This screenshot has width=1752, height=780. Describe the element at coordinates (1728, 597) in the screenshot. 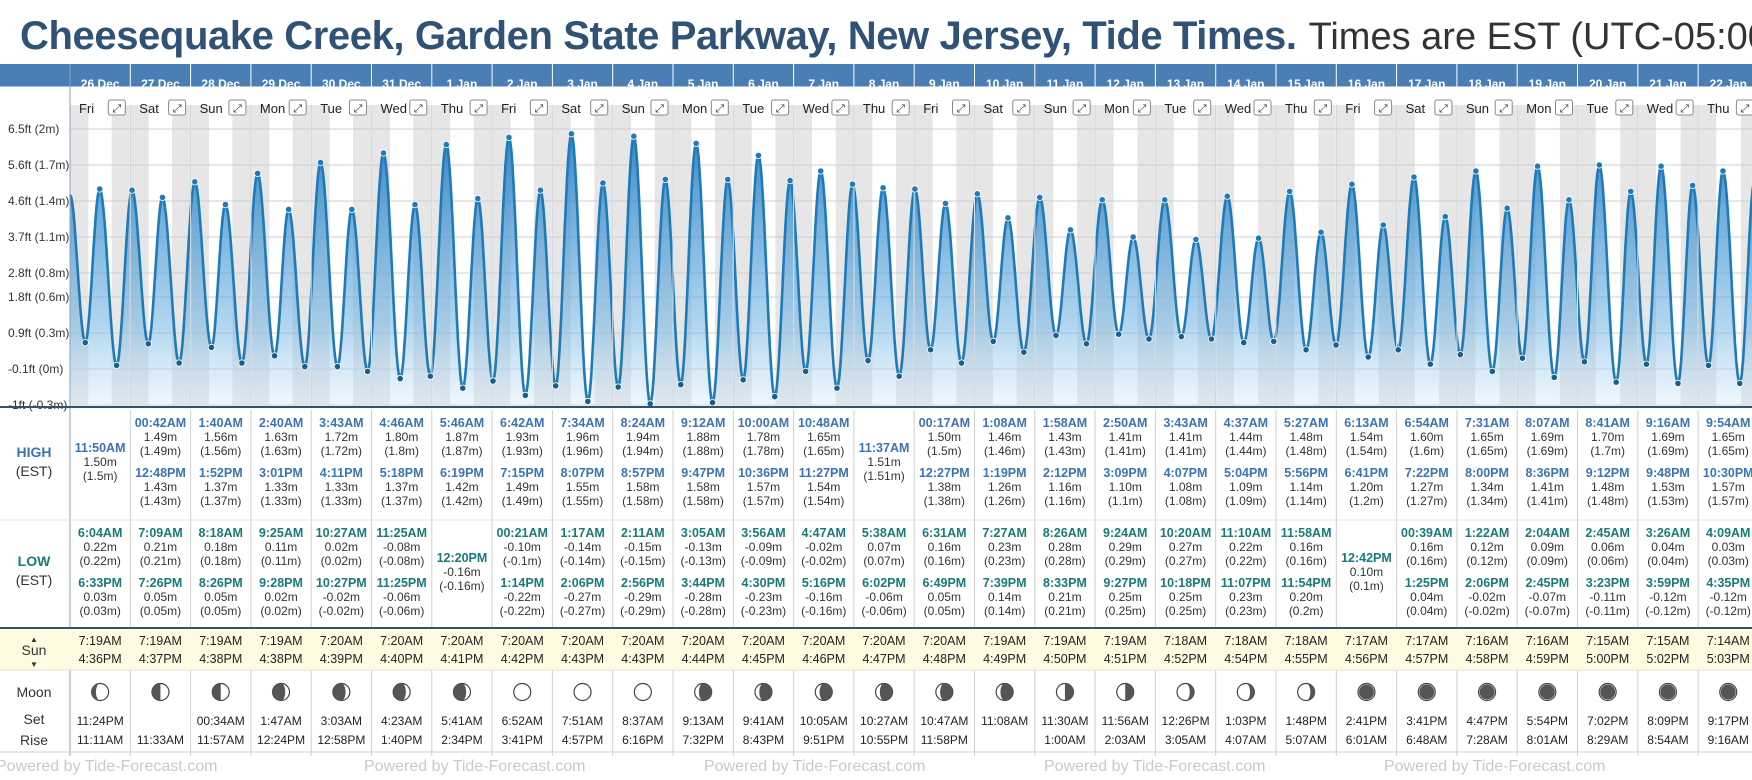

I see `low-tide-height: -0.12m` at that location.